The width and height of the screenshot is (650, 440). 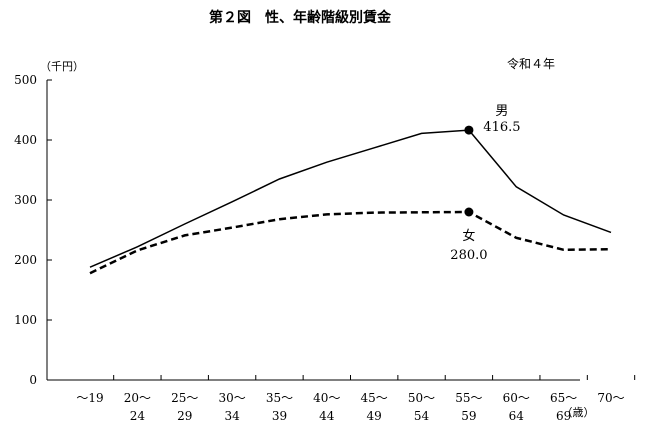 What do you see at coordinates (33, 380) in the screenshot?
I see `y-tick-label: 0` at bounding box center [33, 380].